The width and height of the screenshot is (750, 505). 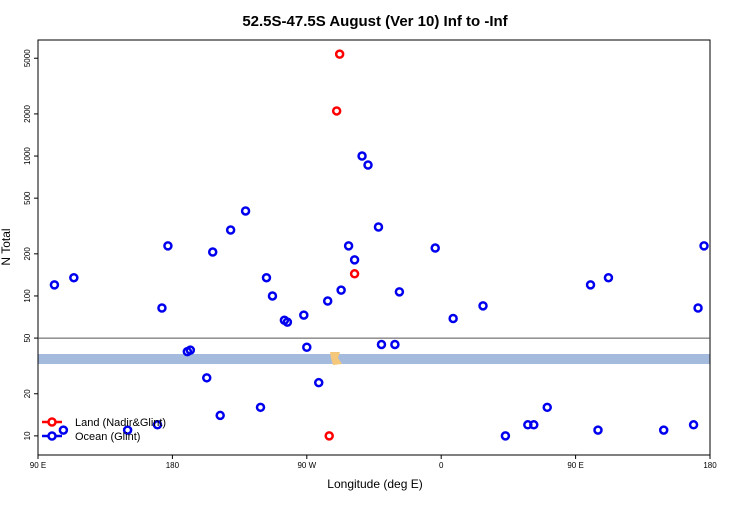 What do you see at coordinates (374, 359) in the screenshot?
I see `latitude-band` at bounding box center [374, 359].